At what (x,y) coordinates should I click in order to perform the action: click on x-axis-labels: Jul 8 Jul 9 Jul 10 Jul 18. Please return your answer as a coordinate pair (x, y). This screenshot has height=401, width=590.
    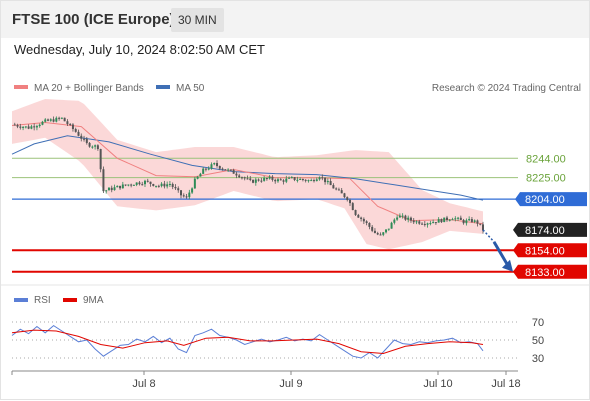
    Looking at the image, I should click on (266, 380).